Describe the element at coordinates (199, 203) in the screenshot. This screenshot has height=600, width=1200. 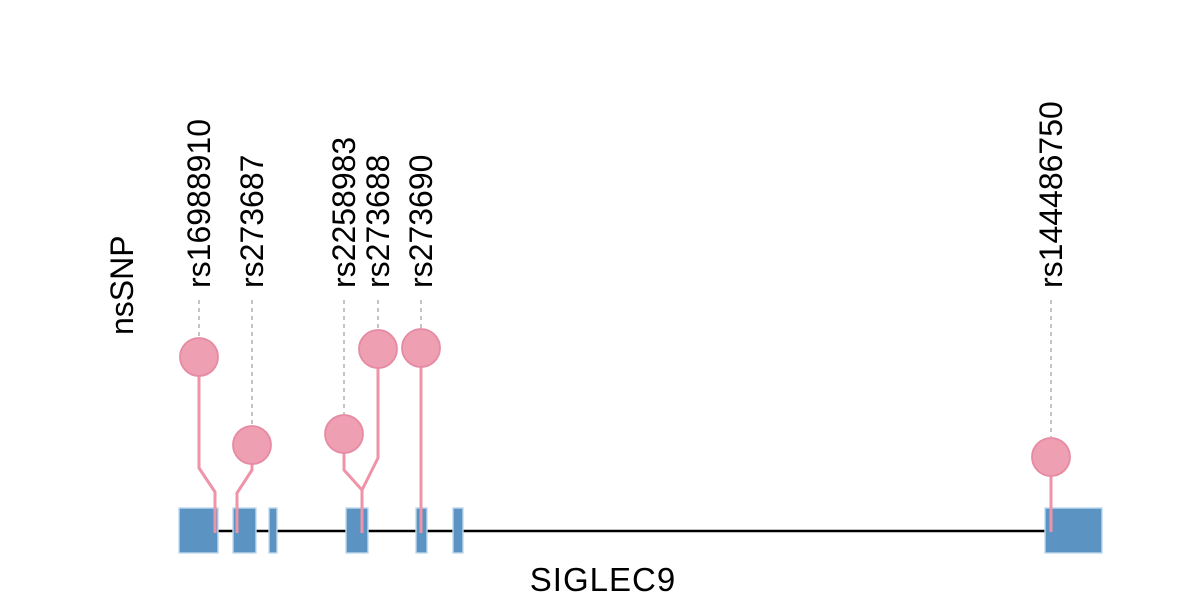
I see `snp-label: rs16988910` at that location.